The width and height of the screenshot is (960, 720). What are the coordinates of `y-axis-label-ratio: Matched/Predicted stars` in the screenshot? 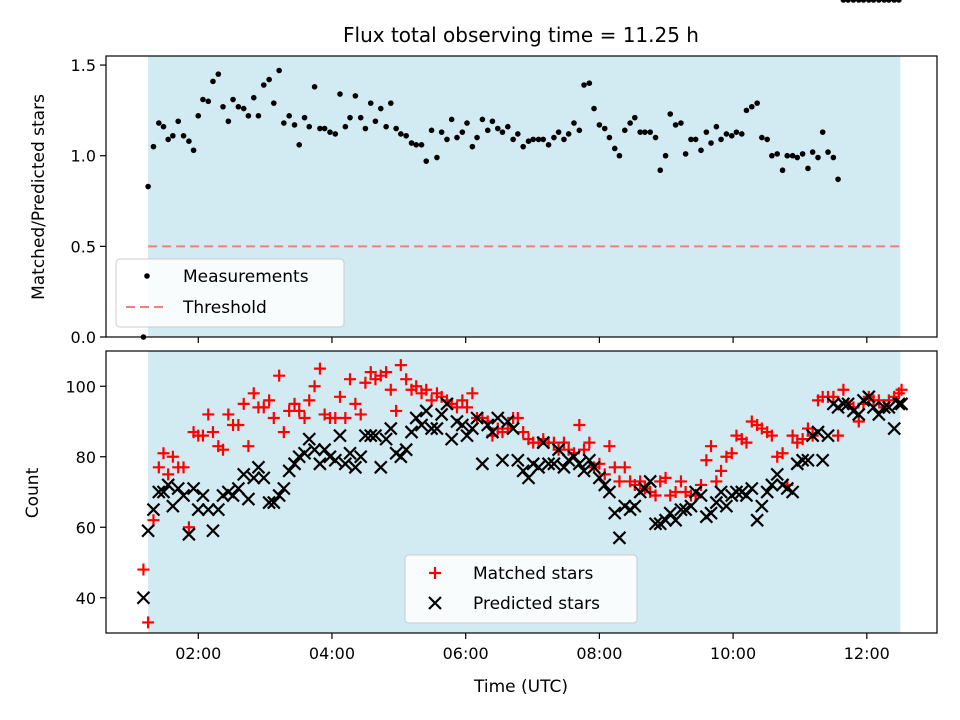 It's located at (39, 197).